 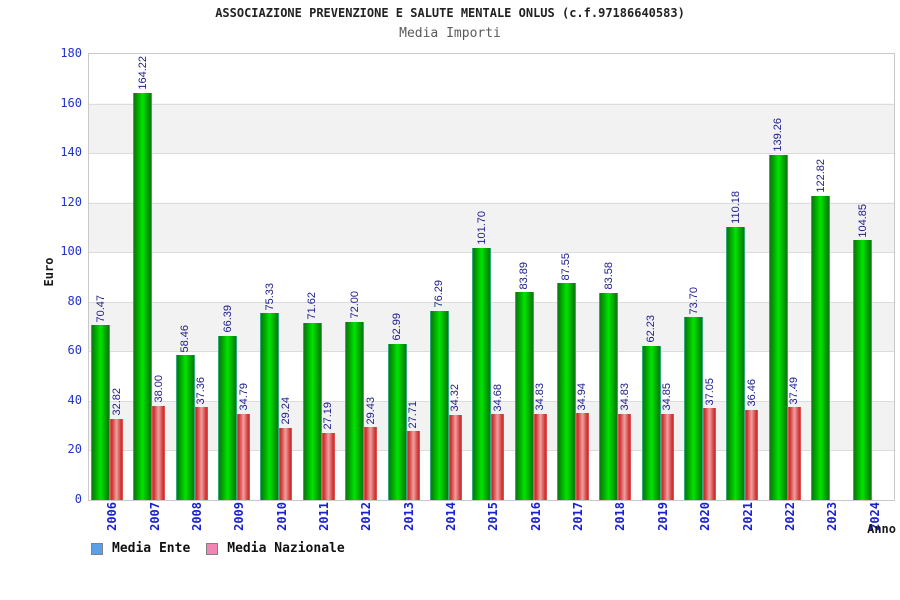 I want to click on x-tick-cell: 2012, so click(x=363, y=516).